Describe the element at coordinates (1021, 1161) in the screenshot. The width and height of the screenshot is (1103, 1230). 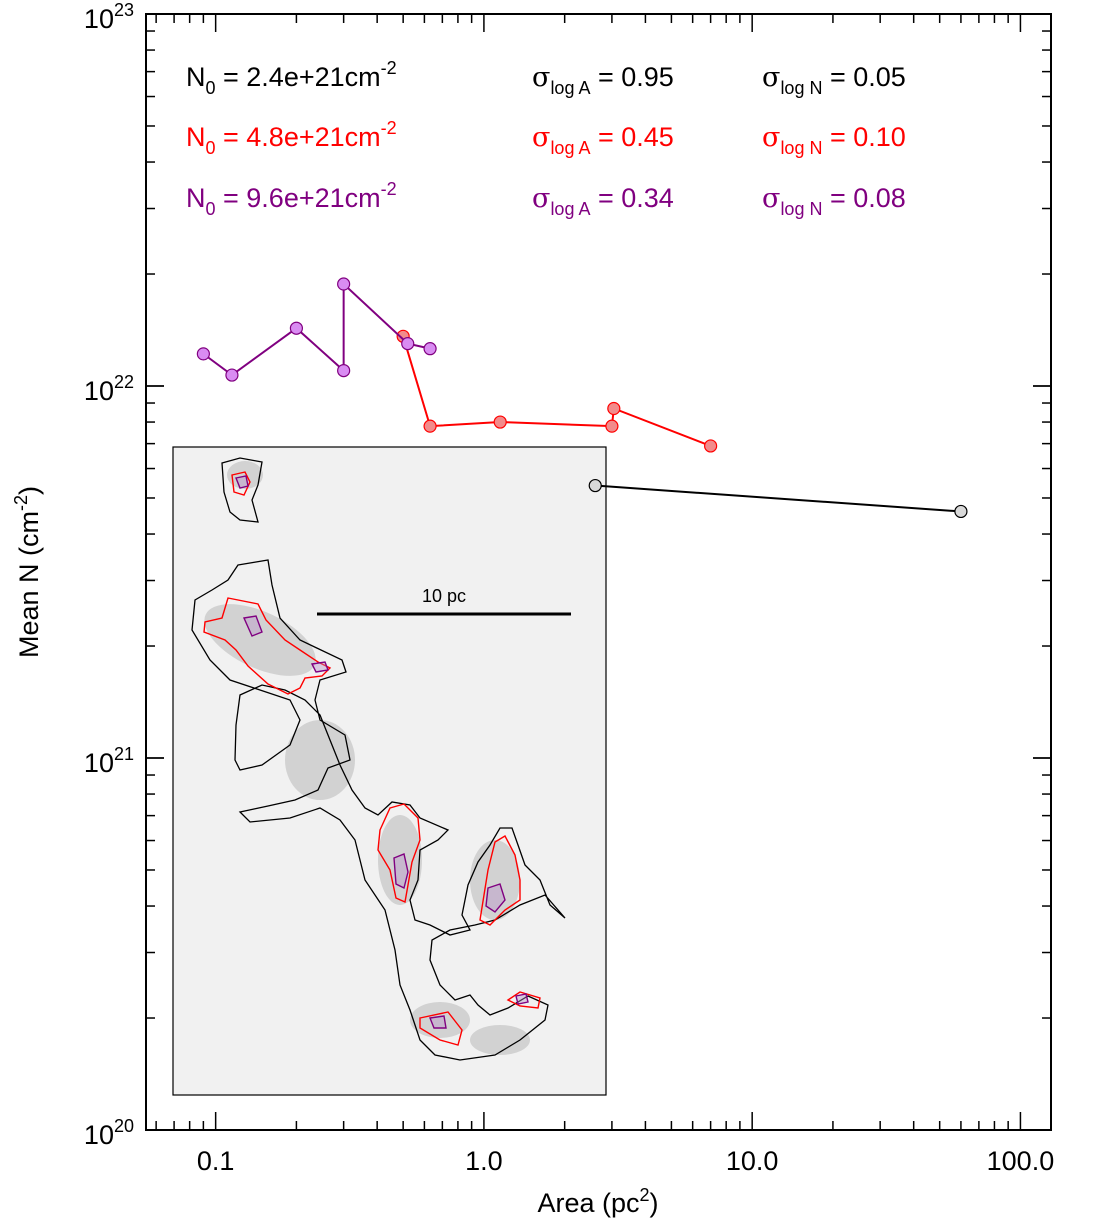
I see `x-tick-label: 100.0` at that location.